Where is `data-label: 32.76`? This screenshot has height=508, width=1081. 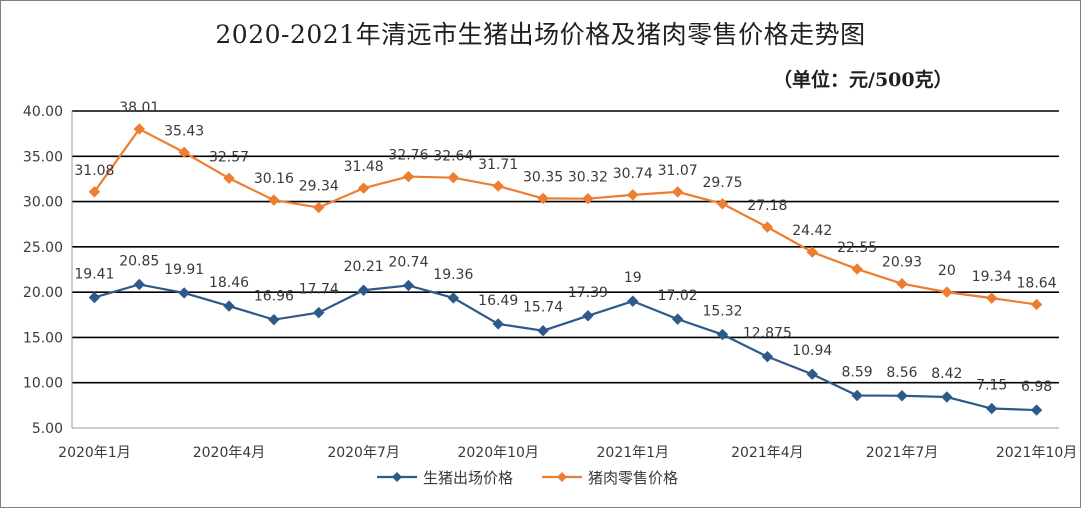
data-label: 32.76 is located at coordinates (408, 156).